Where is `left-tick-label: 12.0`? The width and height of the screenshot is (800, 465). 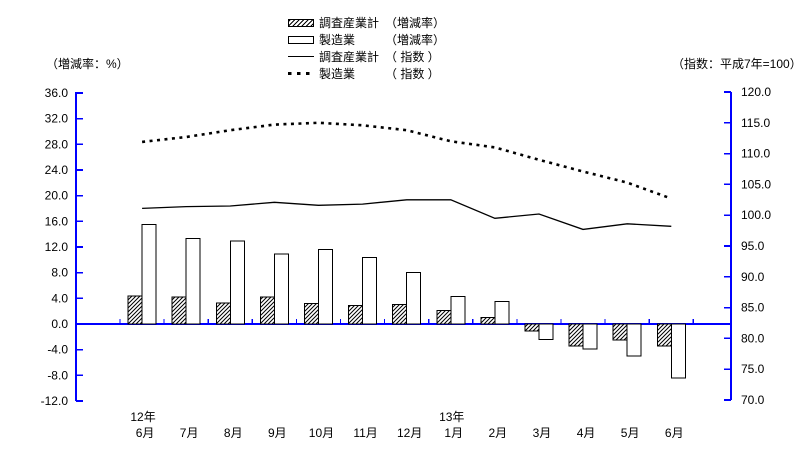
left-tick-label: 12.0 is located at coordinates (57, 247).